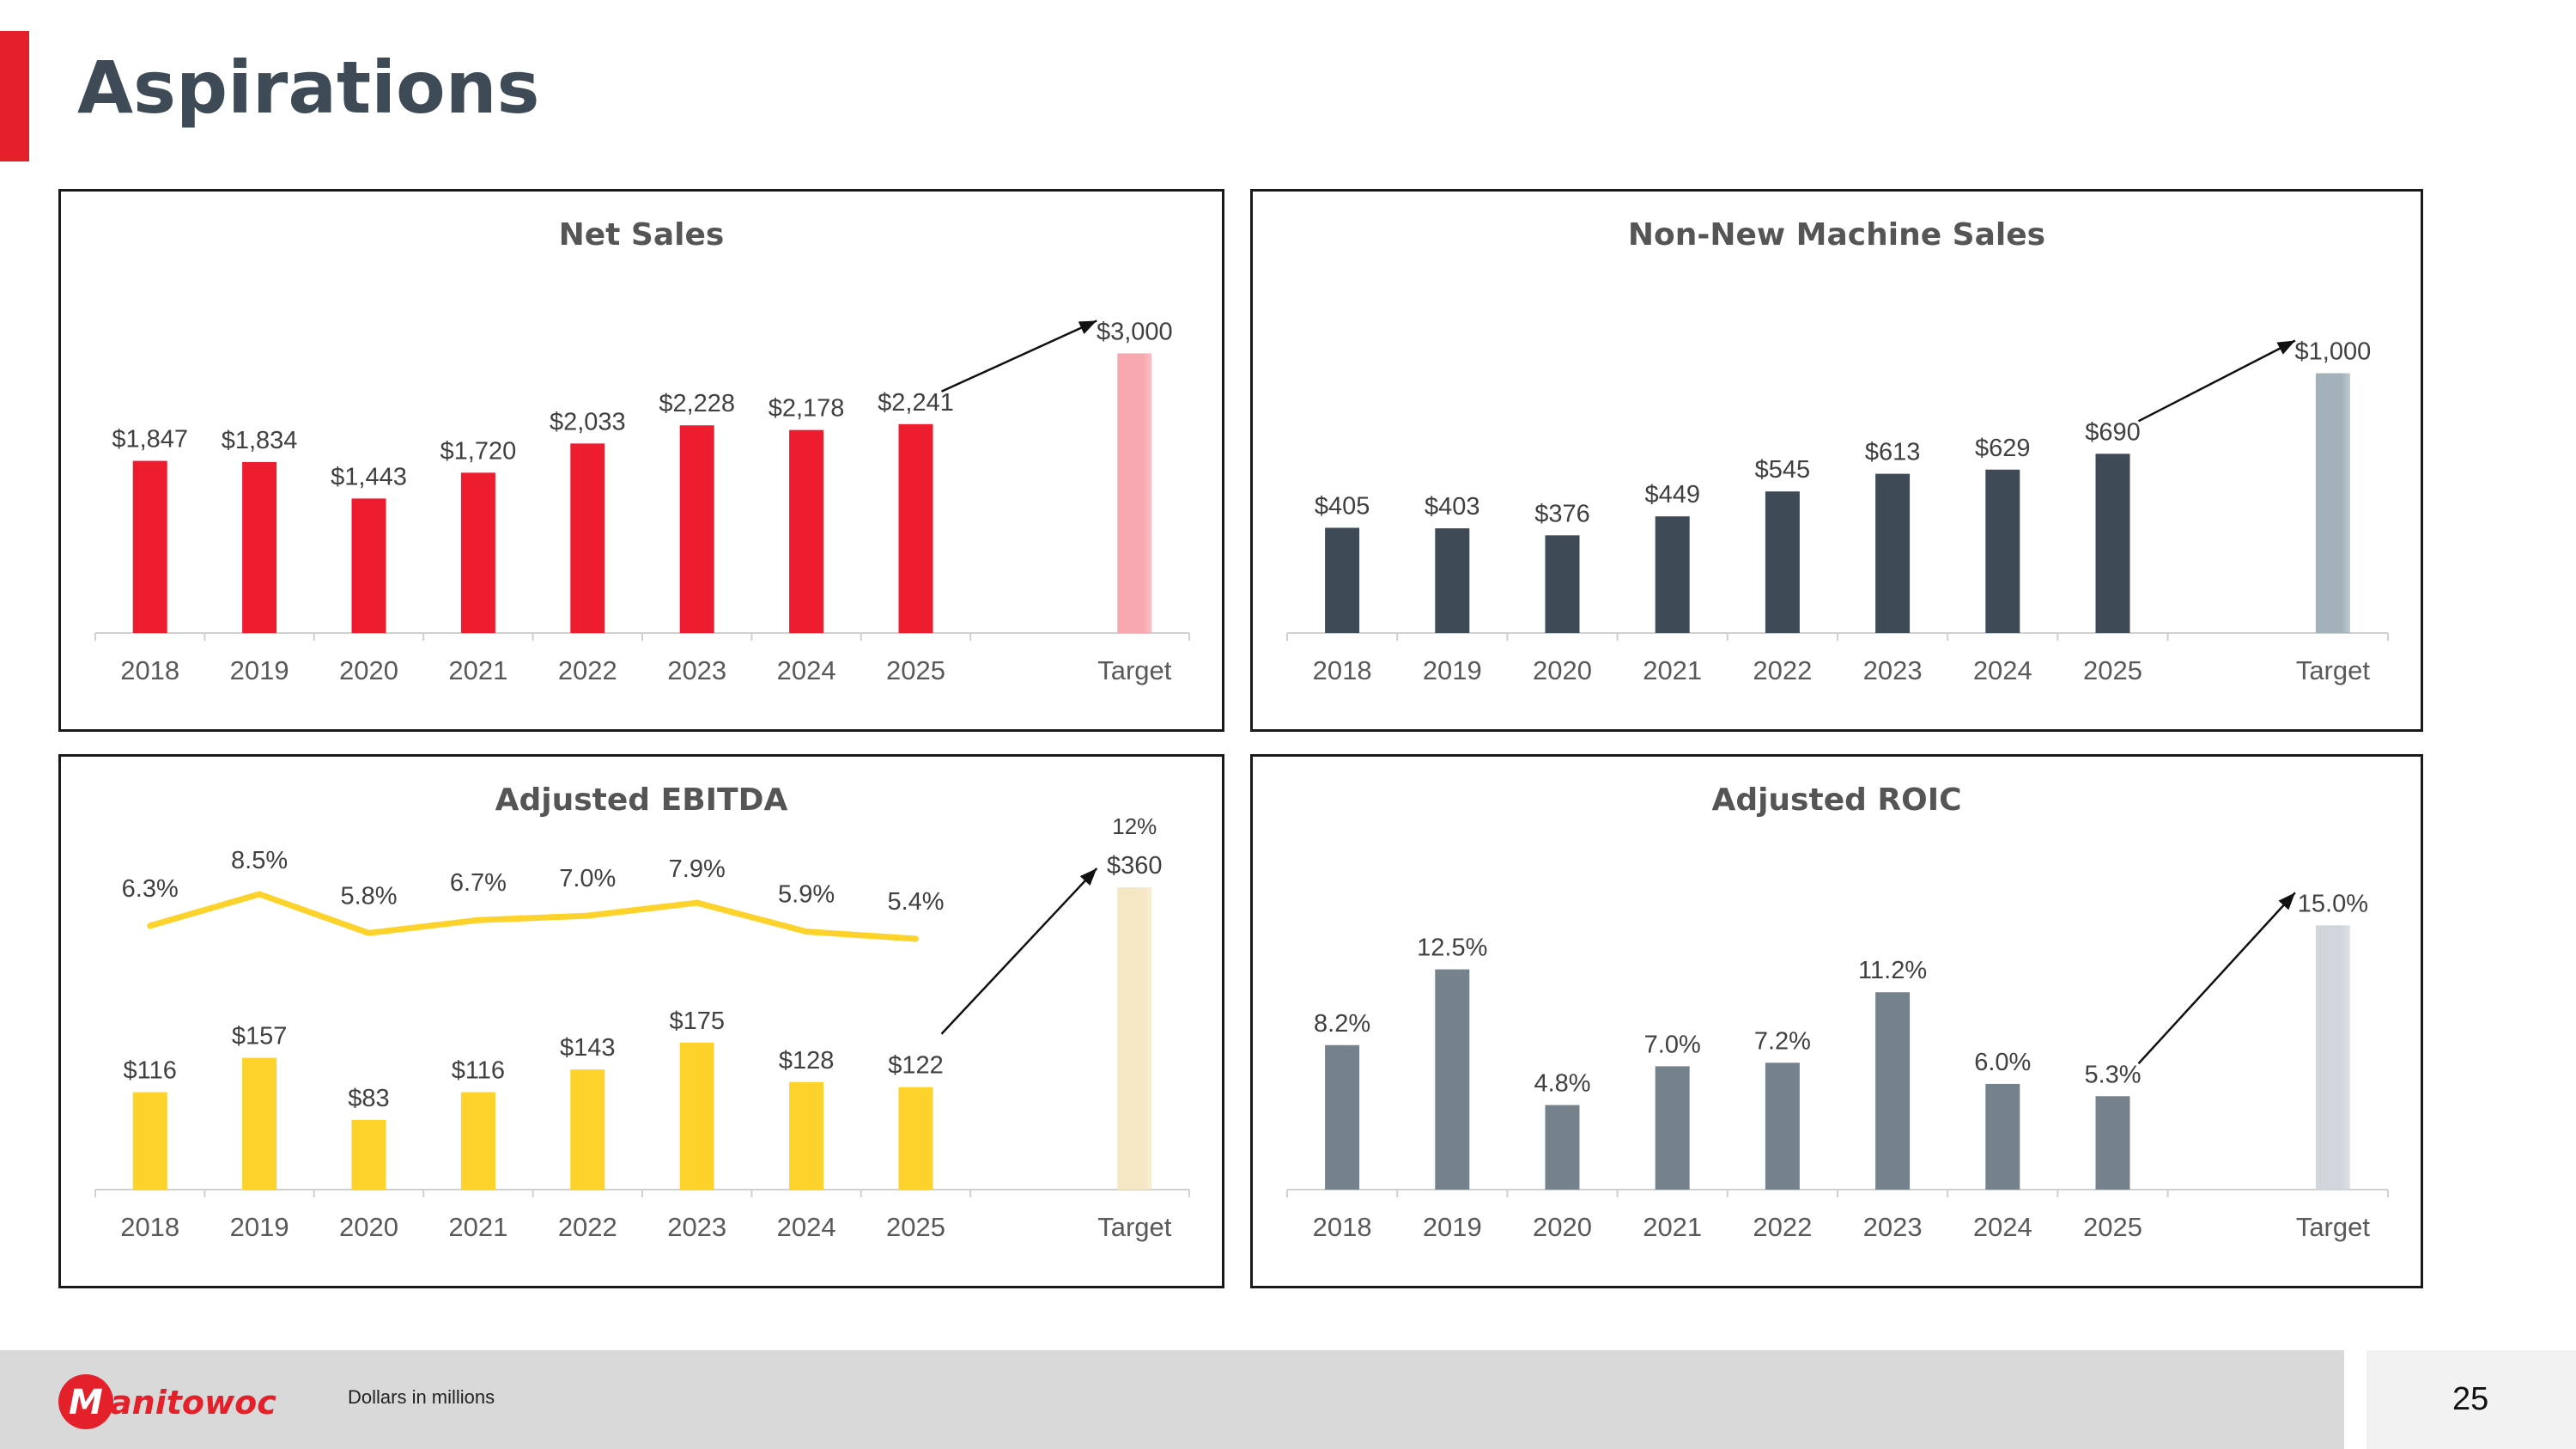 The image size is (2576, 1449). What do you see at coordinates (915, 902) in the screenshot?
I see `margin-label: 5.4%` at bounding box center [915, 902].